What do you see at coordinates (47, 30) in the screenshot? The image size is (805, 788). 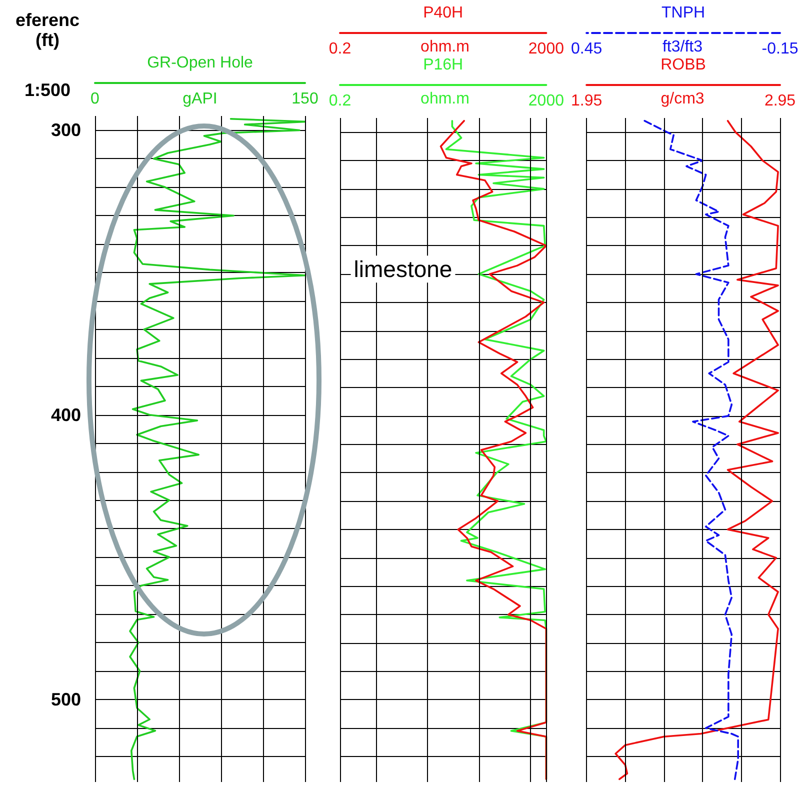 I see `y-axis-title: eferenc (ft)` at bounding box center [47, 30].